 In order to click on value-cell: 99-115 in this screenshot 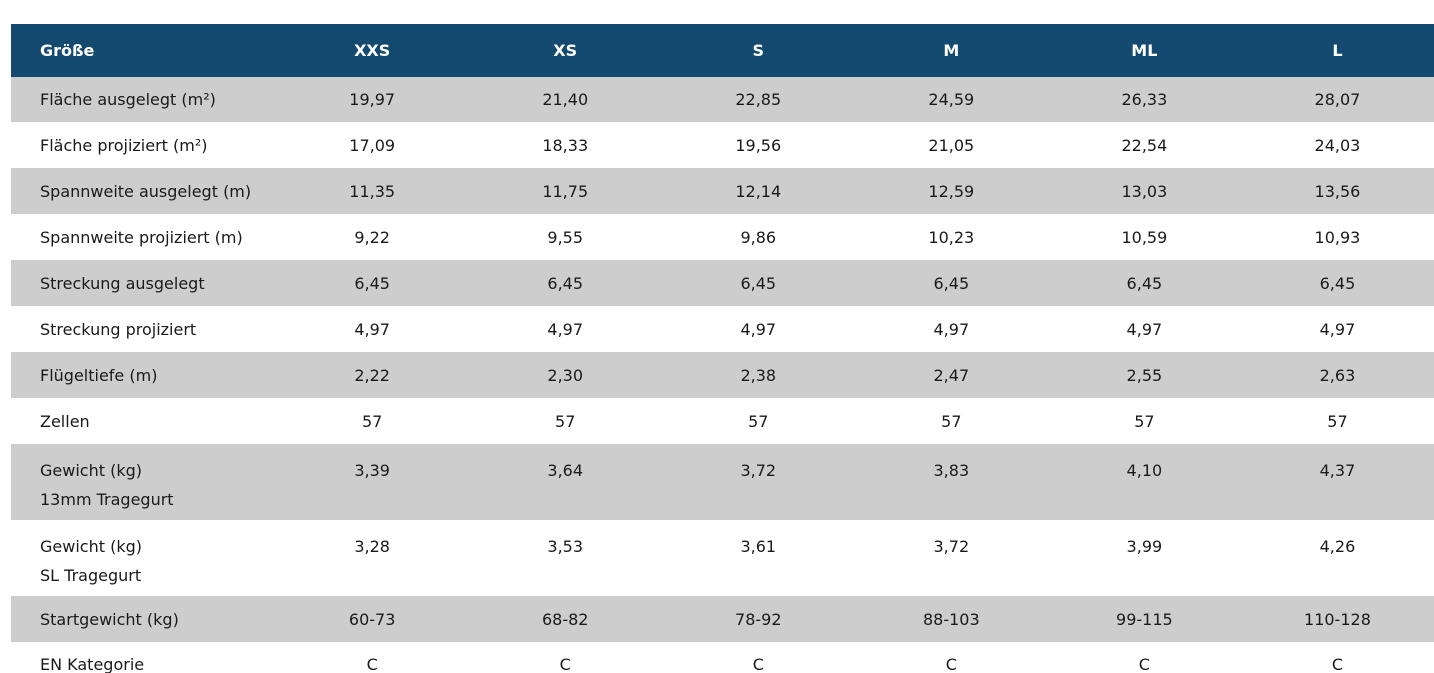, I will do `click(1144, 619)`.